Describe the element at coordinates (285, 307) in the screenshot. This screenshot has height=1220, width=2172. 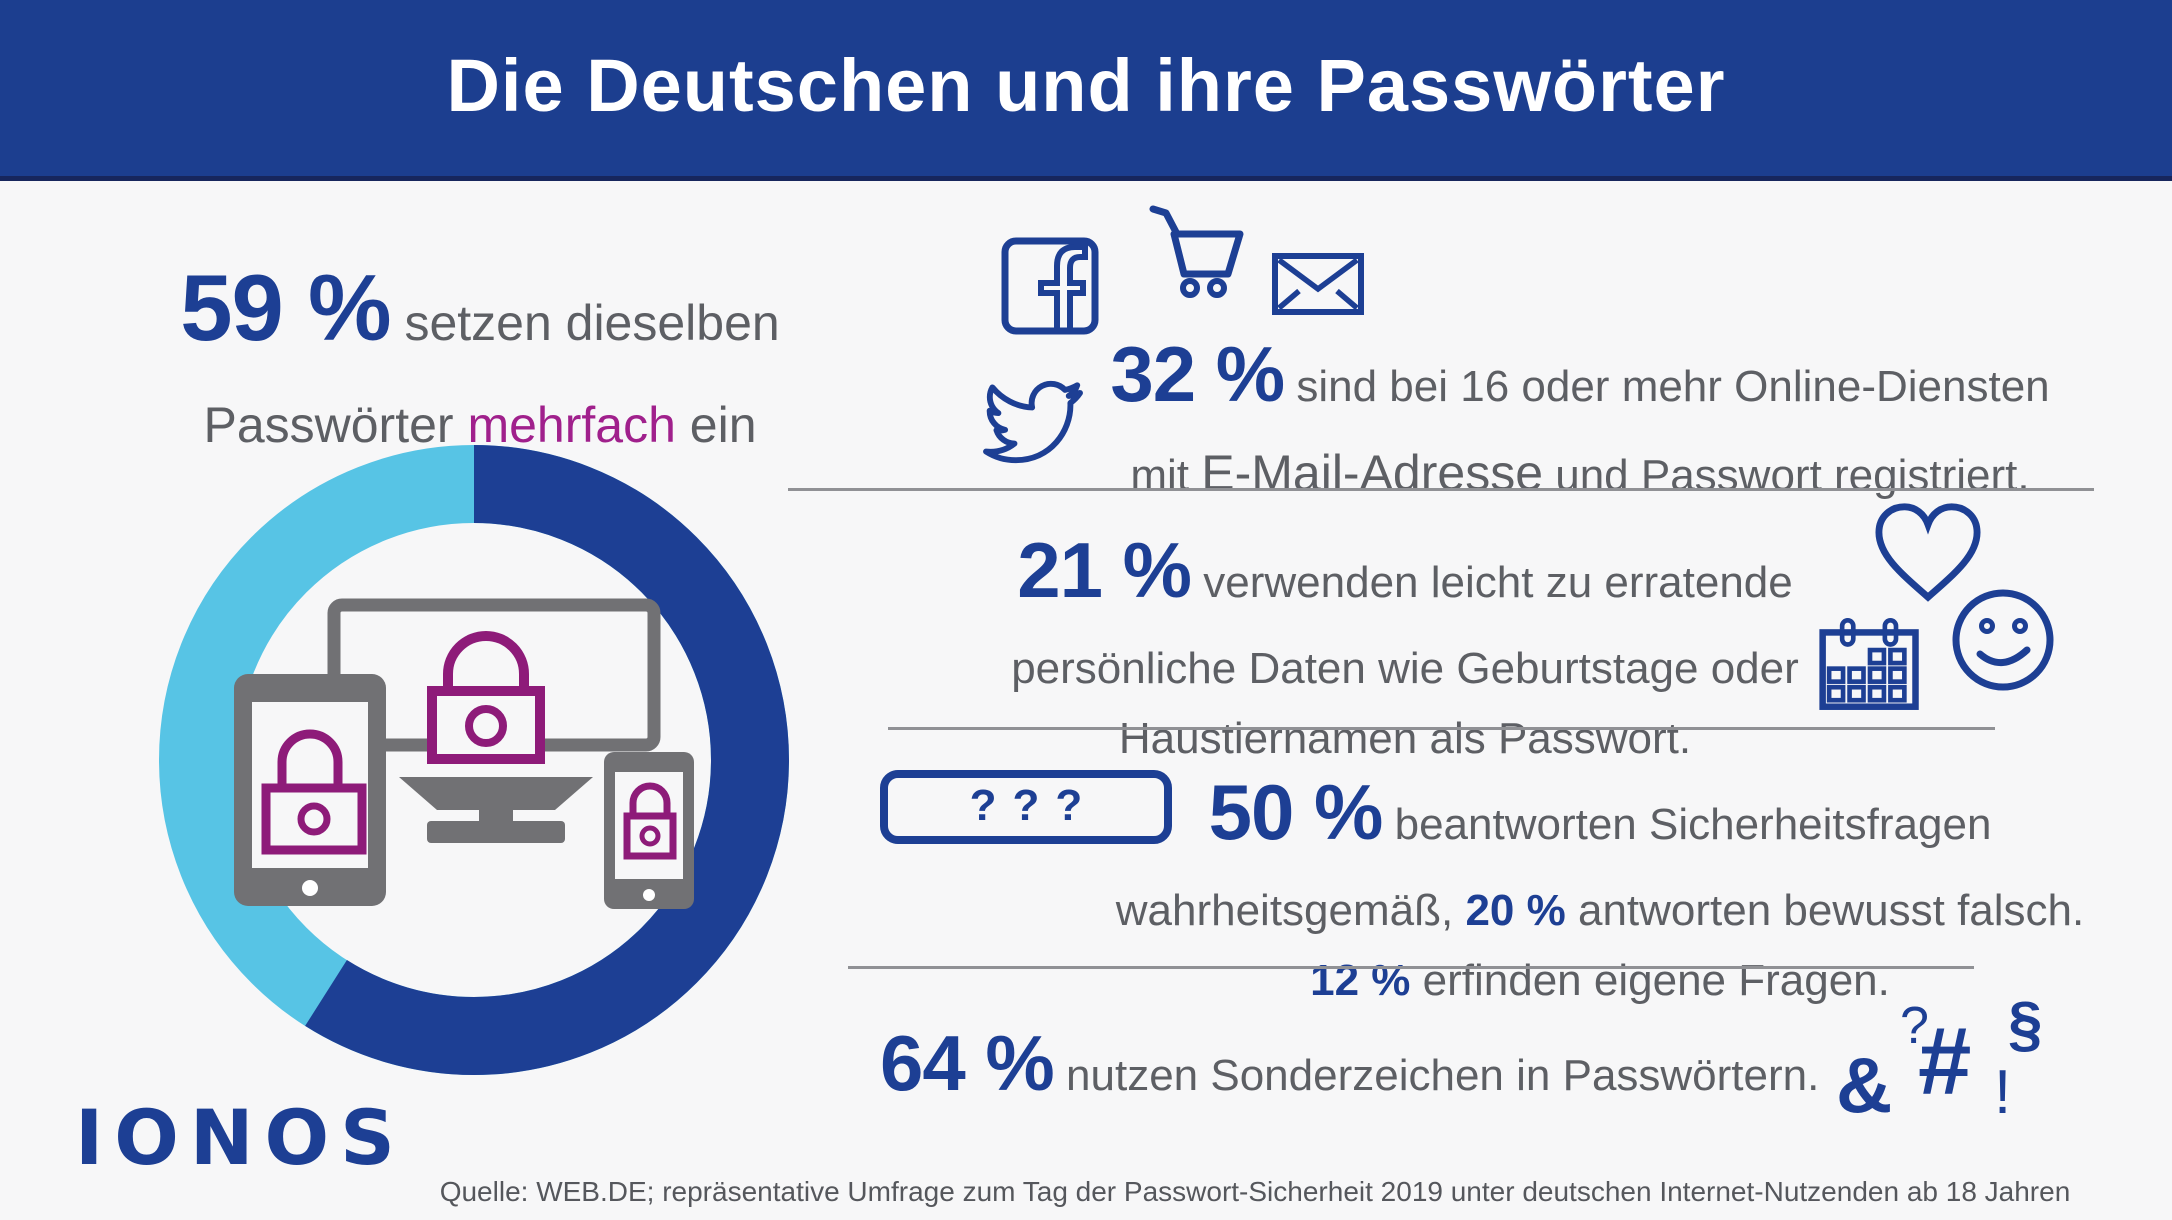
I see `main-stat-value: 59 %` at that location.